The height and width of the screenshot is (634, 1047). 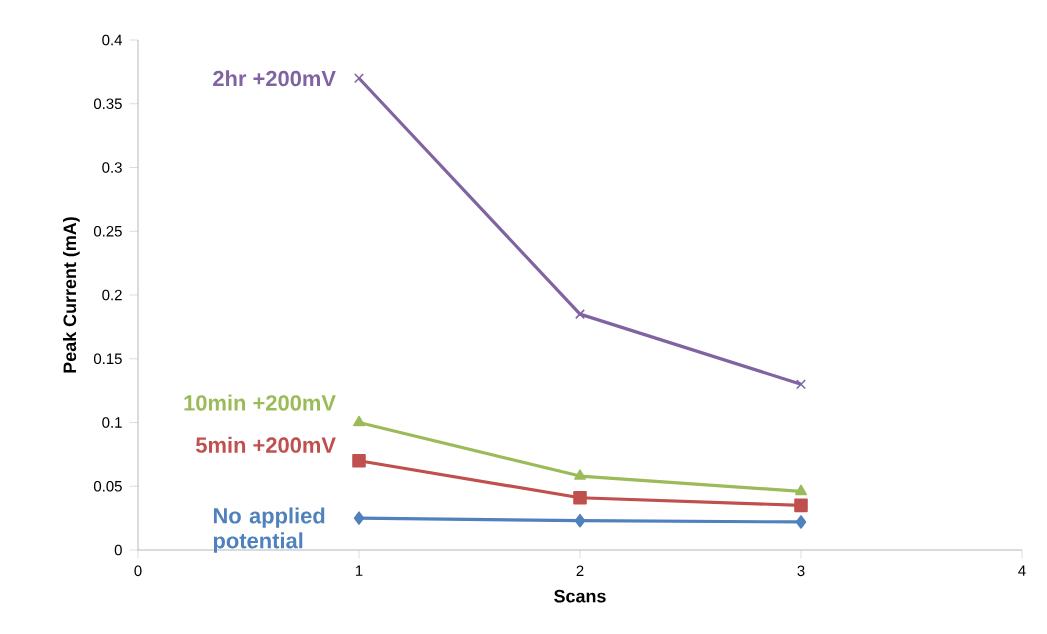 What do you see at coordinates (118, 550) in the screenshot?
I see `y-tick-label: 0` at bounding box center [118, 550].